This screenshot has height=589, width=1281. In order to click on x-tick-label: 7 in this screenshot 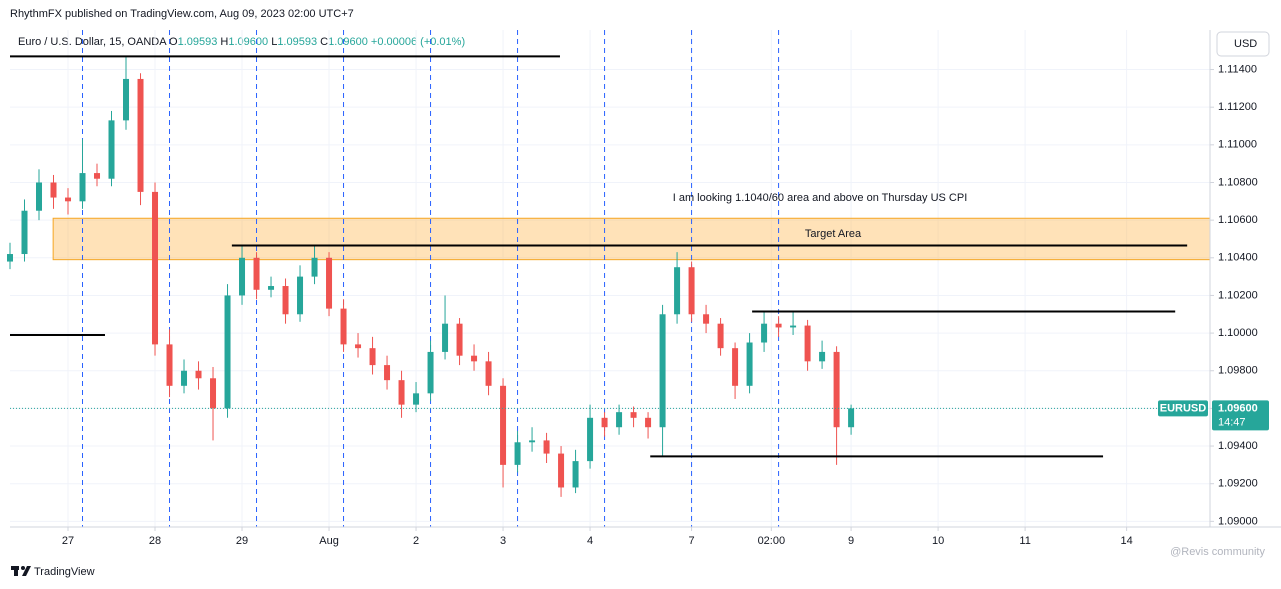, I will do `click(692, 541)`.